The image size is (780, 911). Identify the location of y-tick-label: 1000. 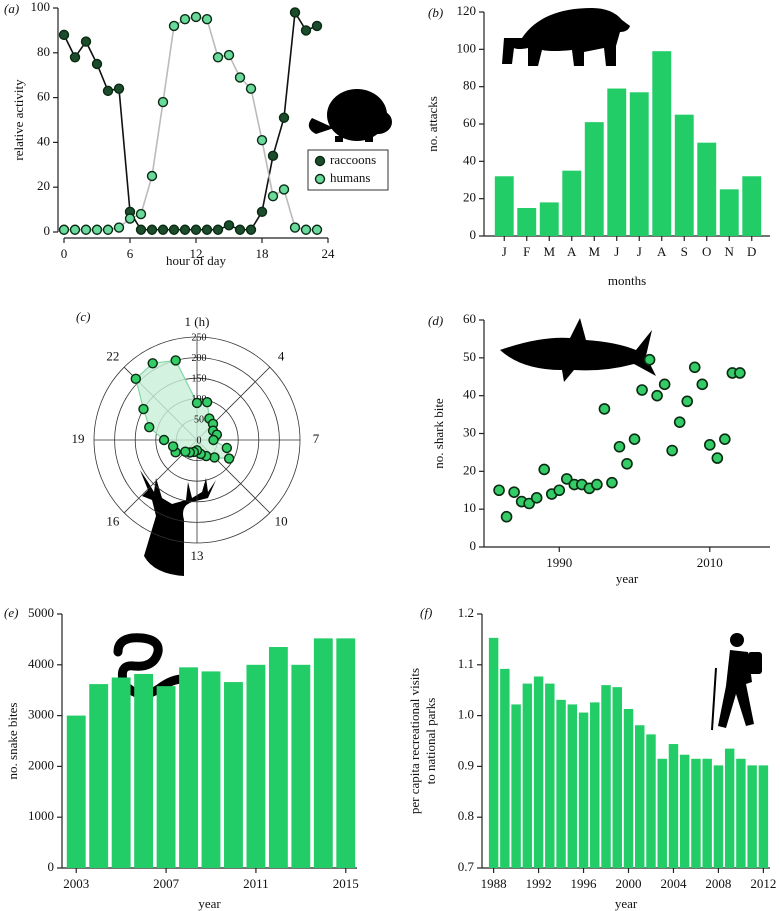
(41, 815).